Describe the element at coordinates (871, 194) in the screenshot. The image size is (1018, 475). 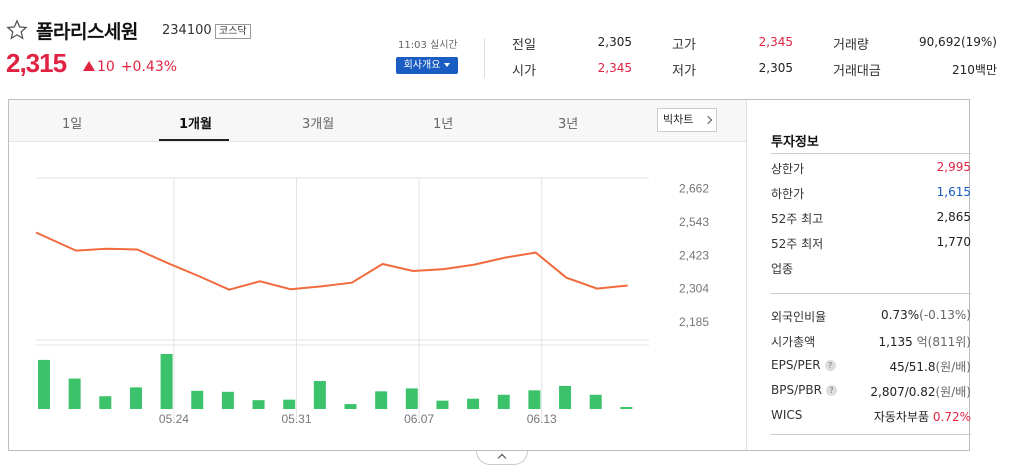
I see `lower-limit-row: 하한가 1,615` at that location.